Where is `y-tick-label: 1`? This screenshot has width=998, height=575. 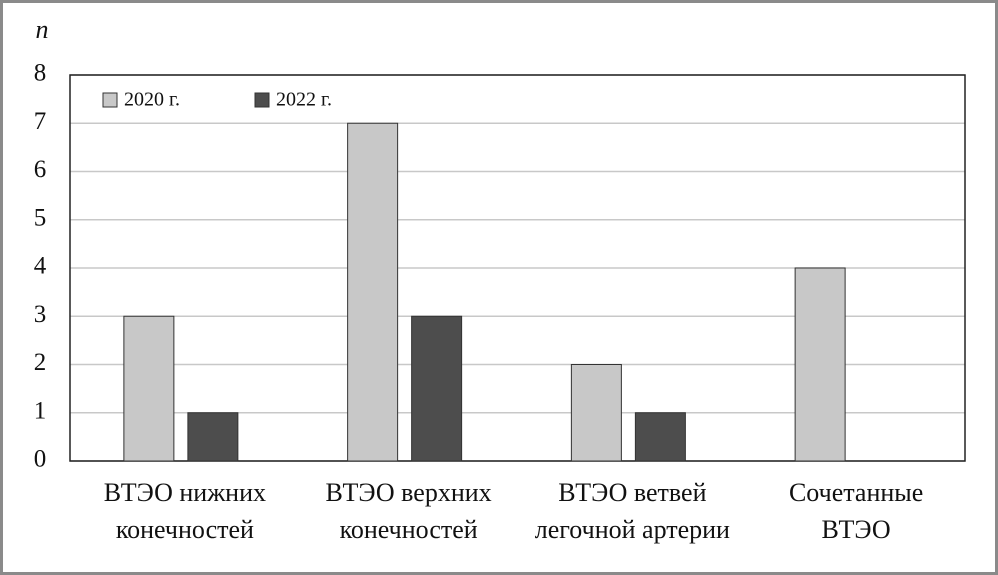 y-tick-label: 1 is located at coordinates (40, 410).